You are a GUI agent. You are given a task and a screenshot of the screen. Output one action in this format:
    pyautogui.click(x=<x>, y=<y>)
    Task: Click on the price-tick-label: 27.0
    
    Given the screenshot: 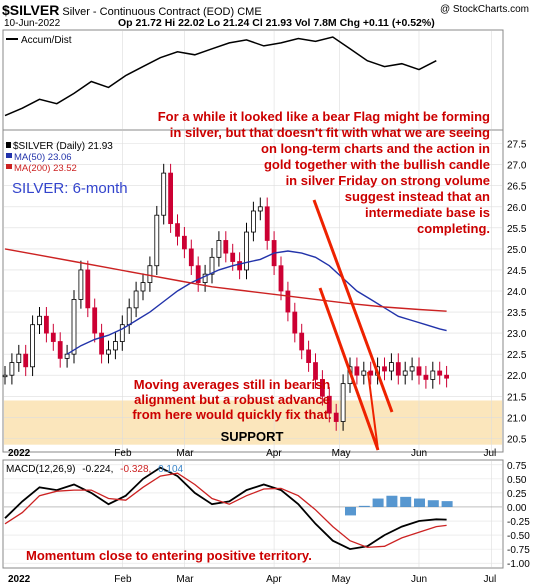 What is the action you would take?
    pyautogui.click(x=517, y=166)
    